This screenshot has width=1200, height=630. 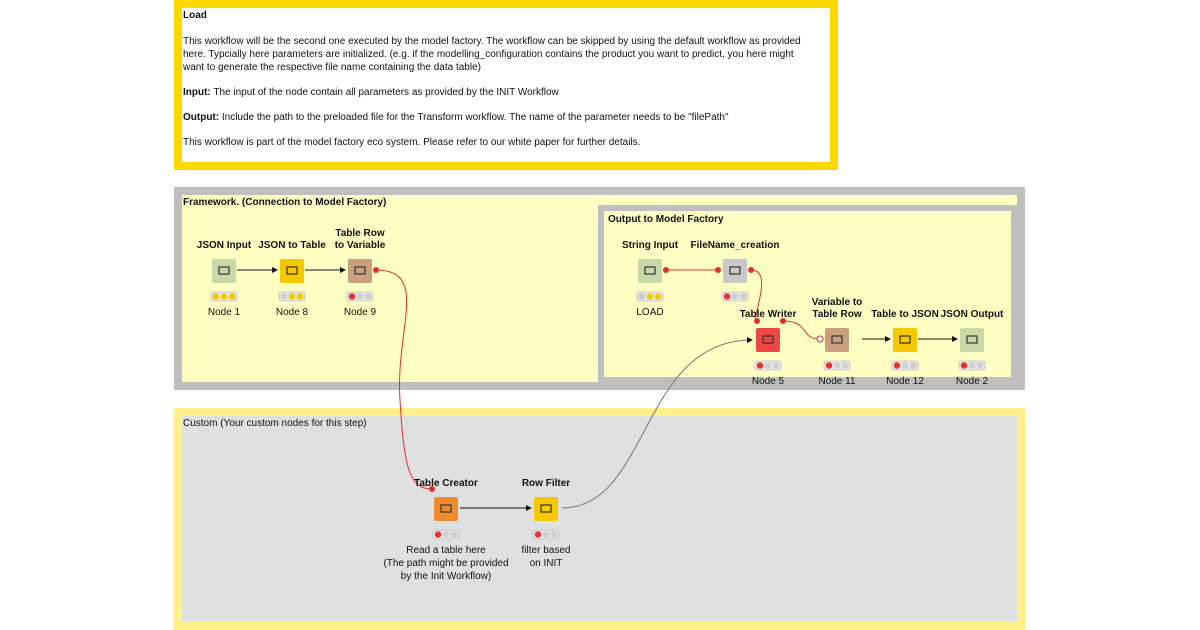 What do you see at coordinates (546, 563) in the screenshot?
I see `node-label: on INIT` at bounding box center [546, 563].